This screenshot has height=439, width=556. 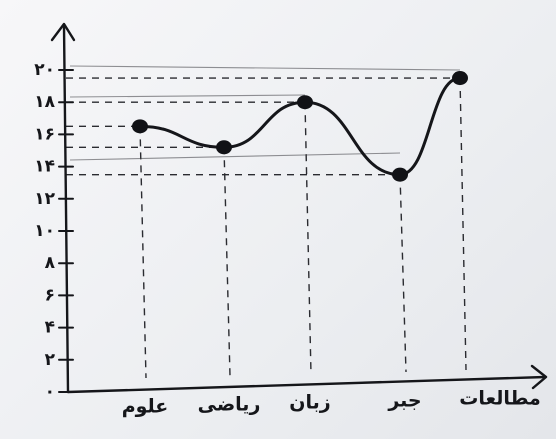 What do you see at coordinates (50, 392) in the screenshot?
I see `y-tick-label: ۰` at bounding box center [50, 392].